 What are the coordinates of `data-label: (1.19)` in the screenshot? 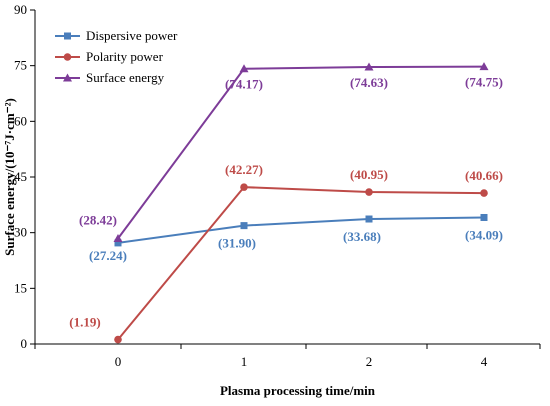 It's located at (84, 322).